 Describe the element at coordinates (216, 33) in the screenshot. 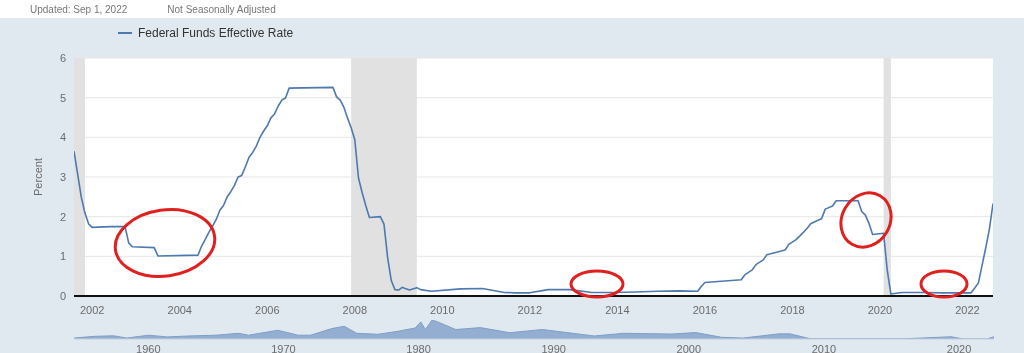

I see `legend-label: Federal Funds Effective Rate` at that location.